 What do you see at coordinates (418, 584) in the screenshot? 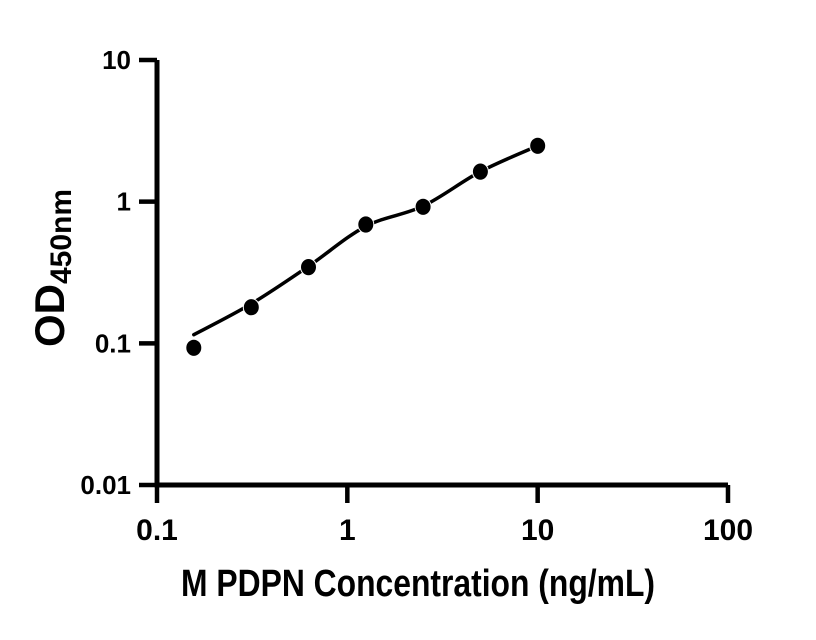
I see `x-axis-title: M PDPN Concentration (ng/mL)` at bounding box center [418, 584].